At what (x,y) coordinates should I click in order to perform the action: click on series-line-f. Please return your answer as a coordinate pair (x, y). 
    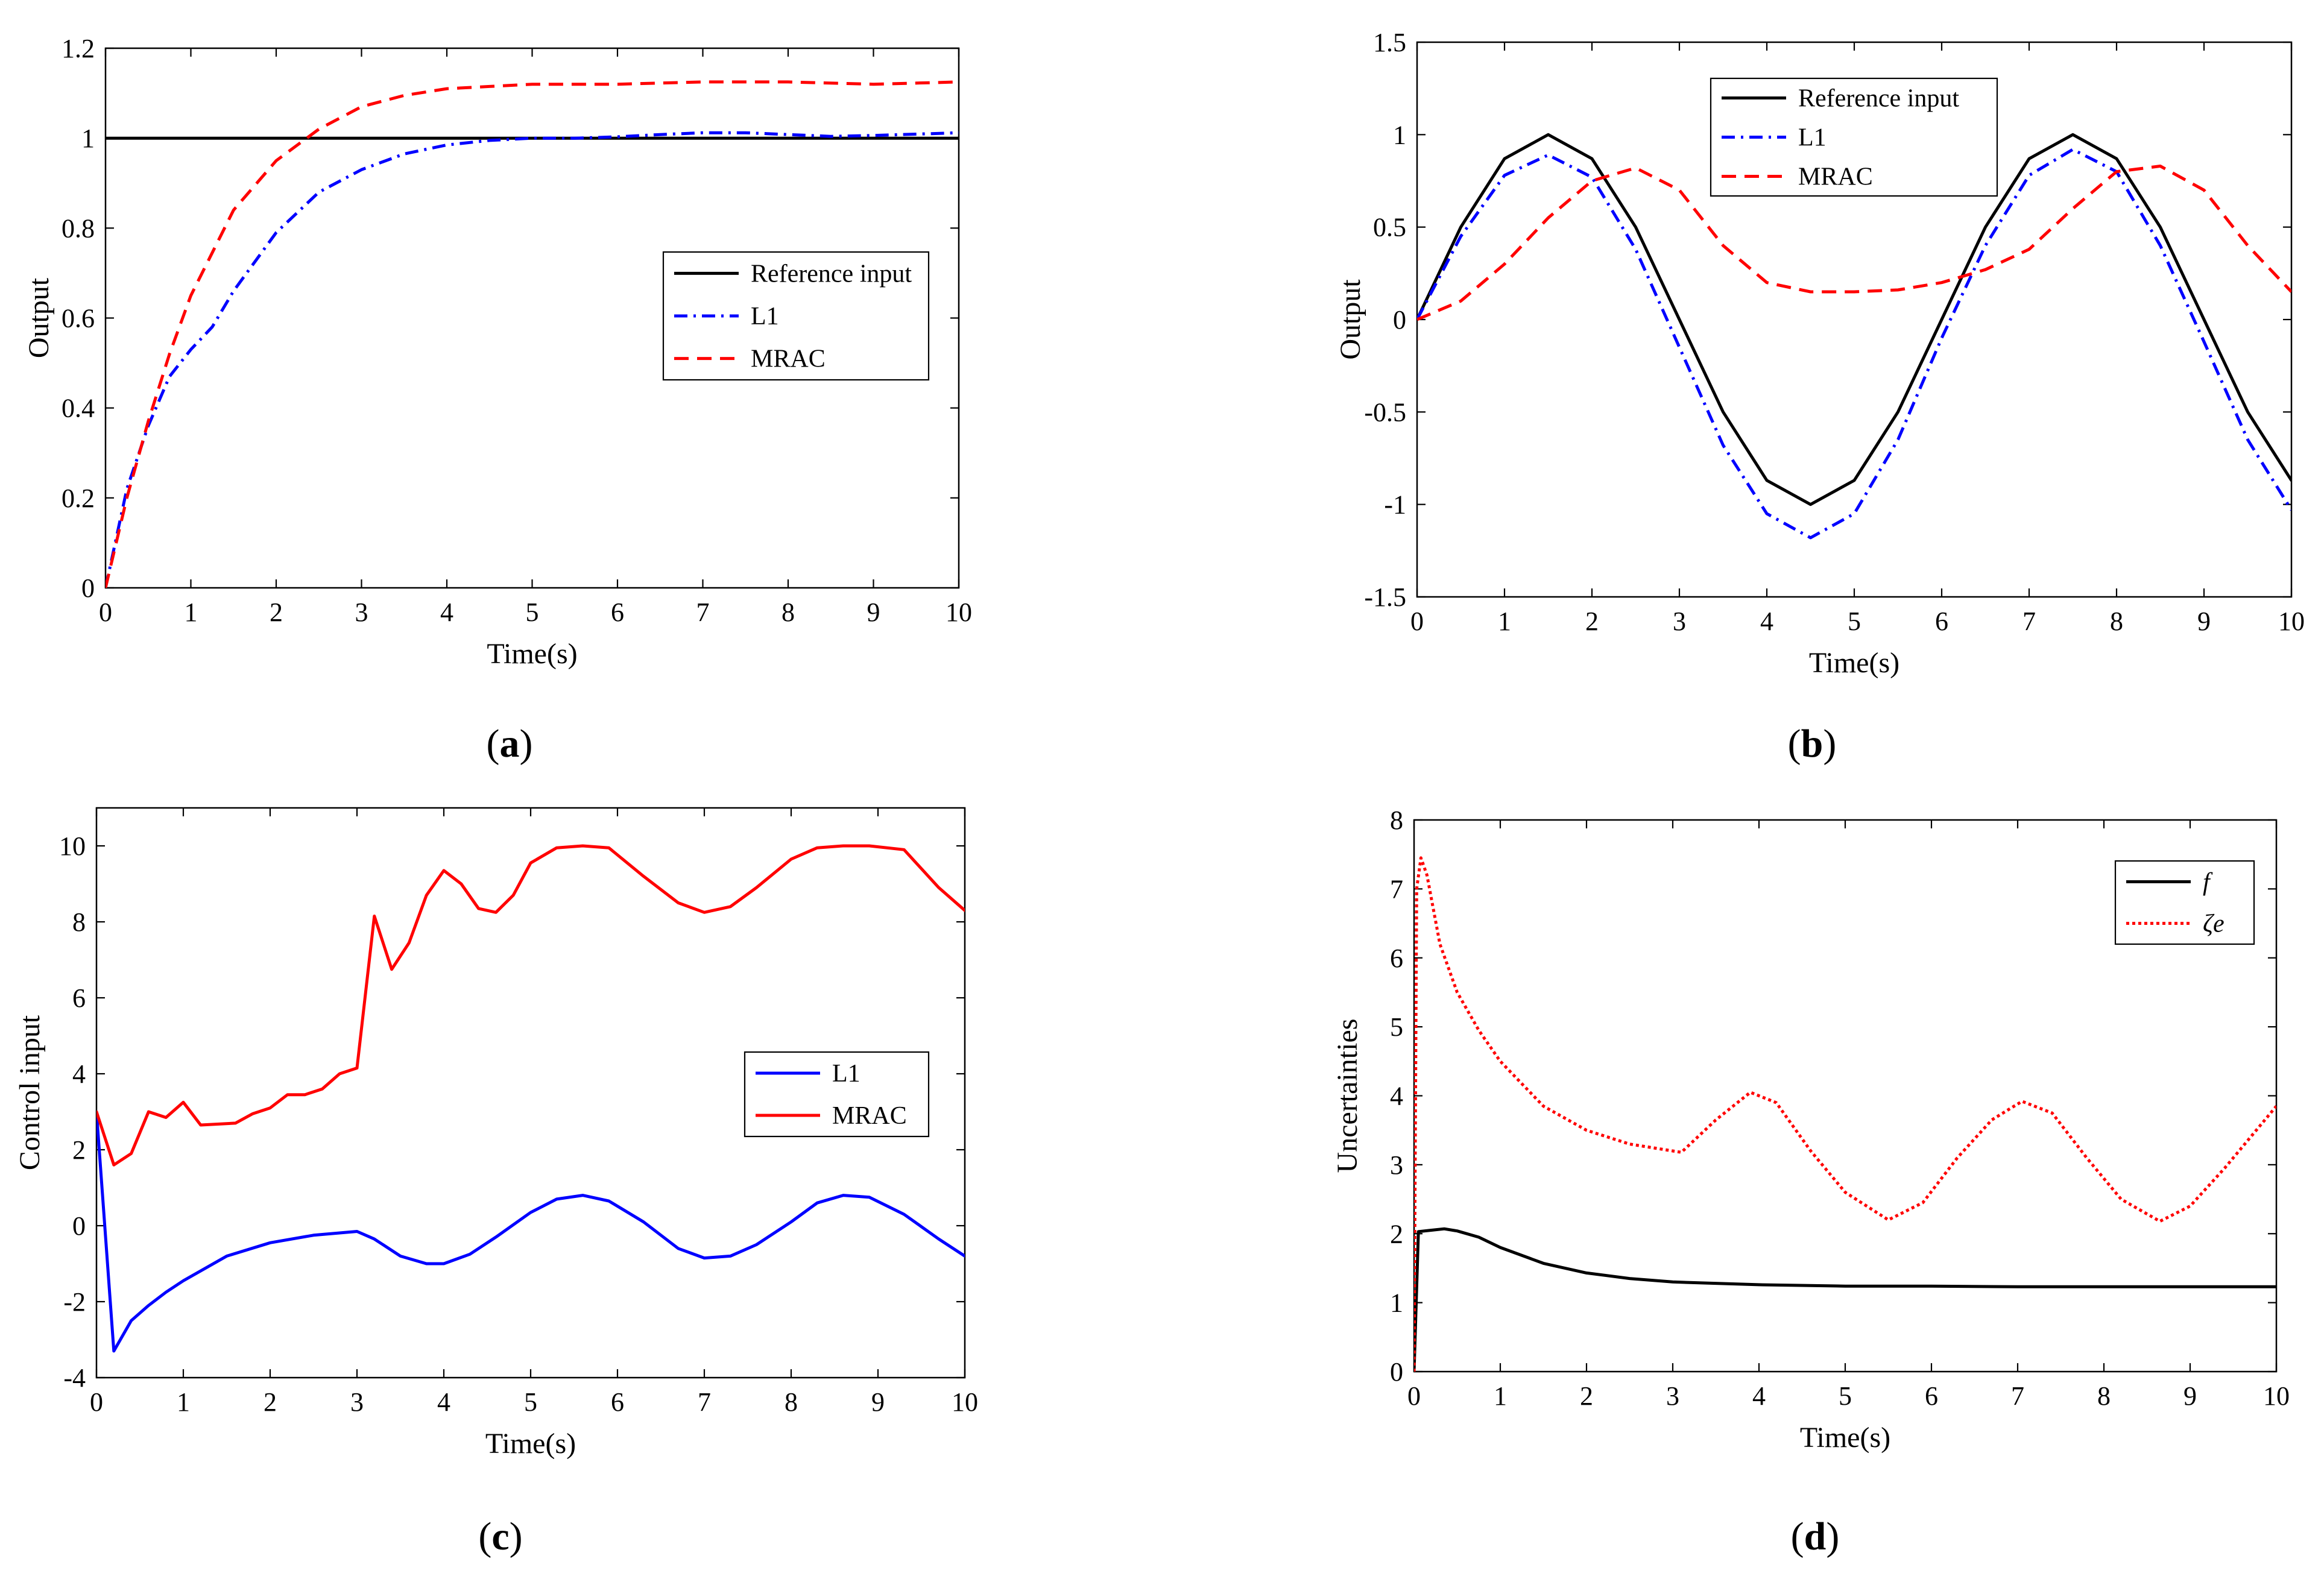
    Looking at the image, I should click on (1845, 1300).